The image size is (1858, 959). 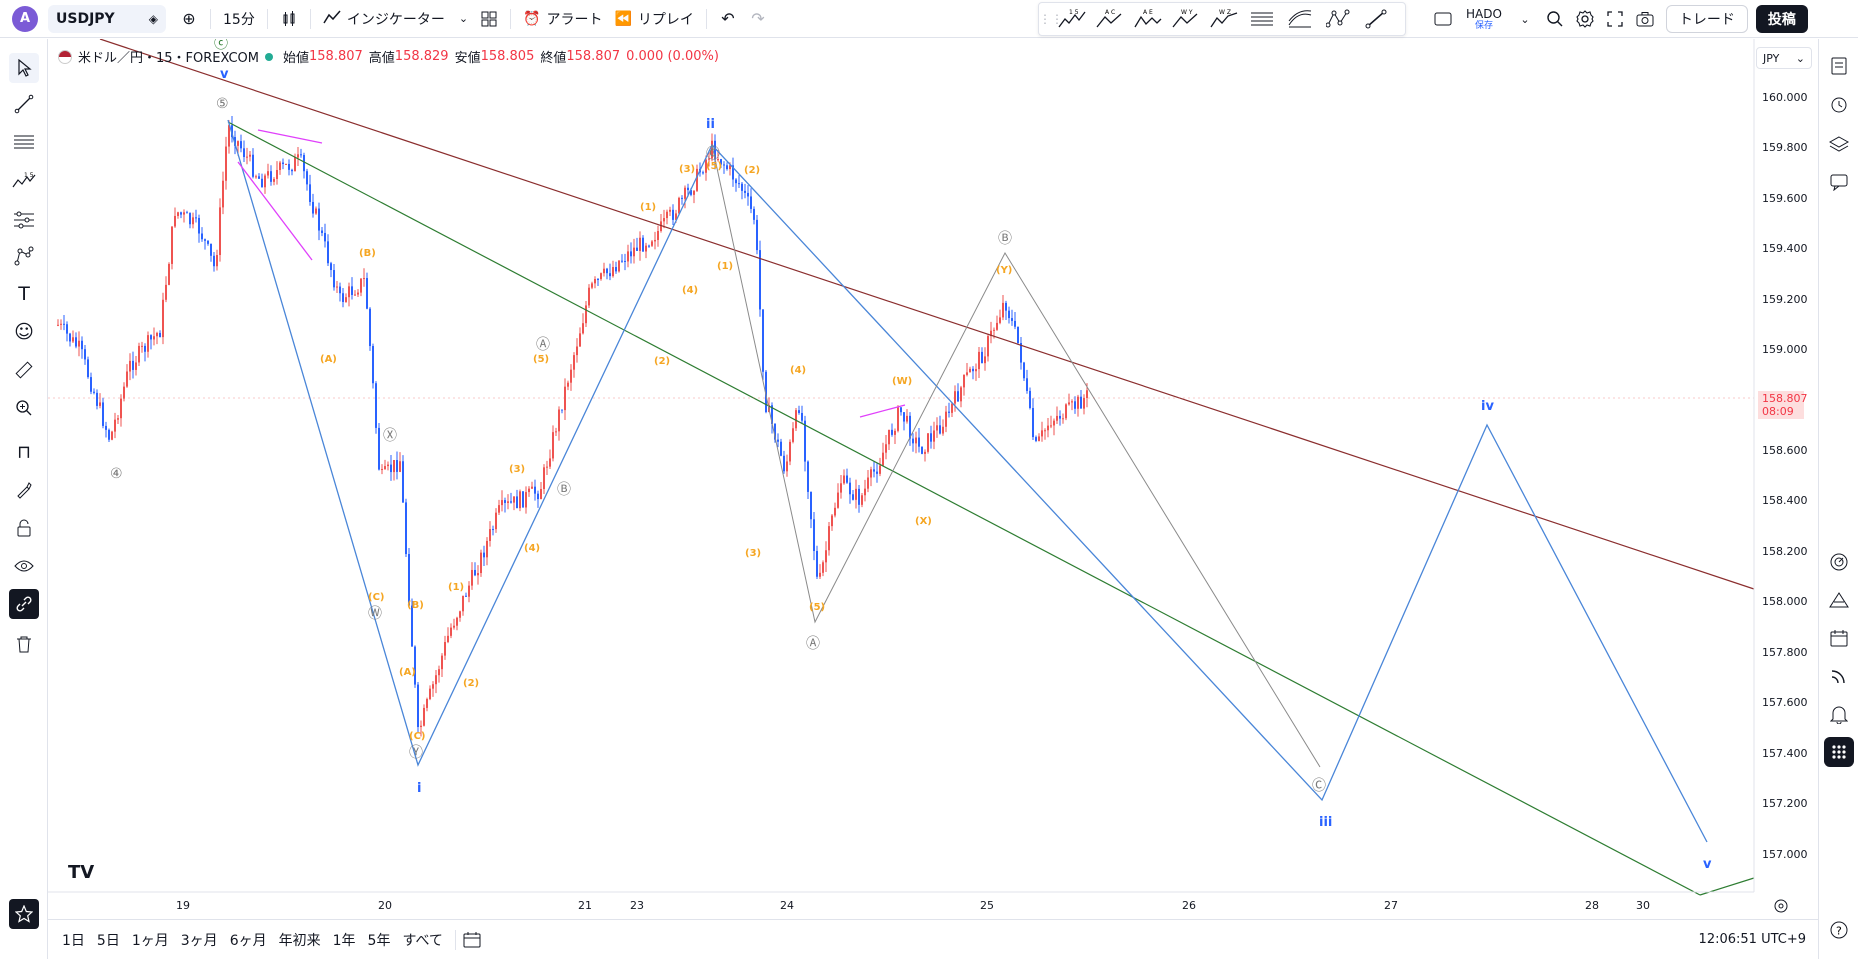 I want to click on alerts-clock-icon, so click(x=1839, y=104).